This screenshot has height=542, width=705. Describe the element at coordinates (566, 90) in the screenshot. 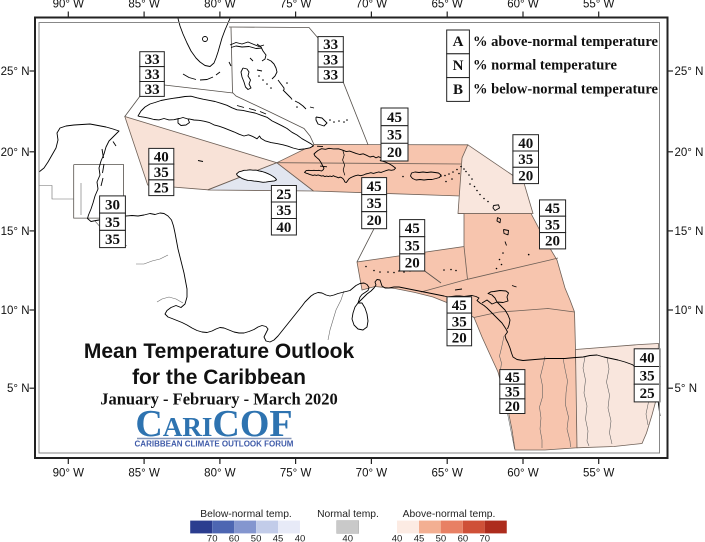

I see `svg-text: % below-normal temperature` at that location.